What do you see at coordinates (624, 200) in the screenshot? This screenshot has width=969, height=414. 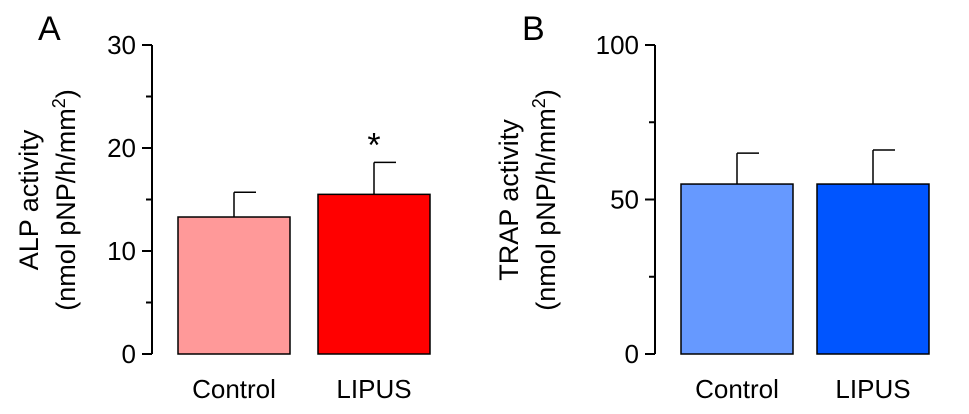 I see `panel-b-y-tick-label: 50` at bounding box center [624, 200].